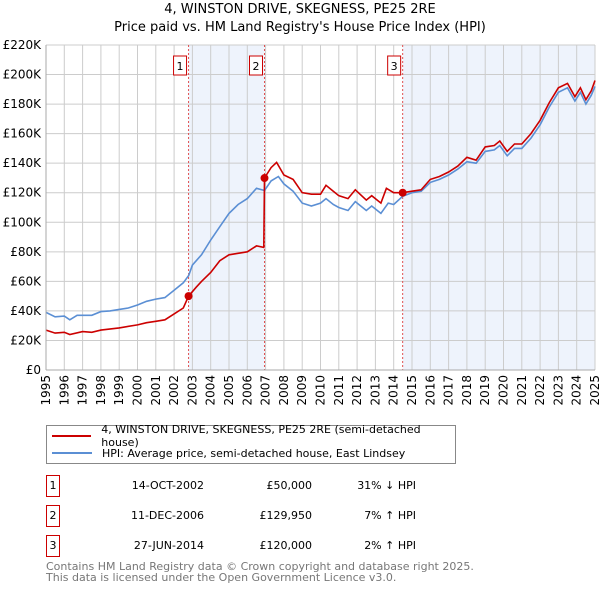 The height and width of the screenshot is (590, 600). What do you see at coordinates (72, 453) in the screenshot?
I see `legend-swatch-hpi` at bounding box center [72, 453].